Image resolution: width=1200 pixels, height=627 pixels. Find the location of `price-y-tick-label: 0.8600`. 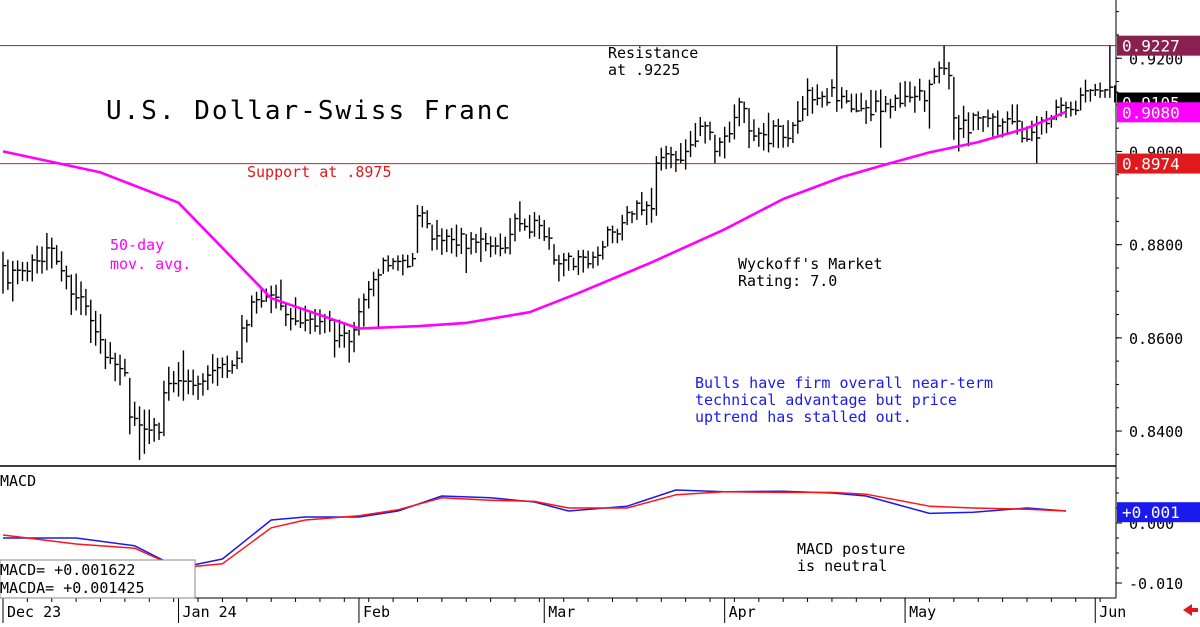

price-y-tick-label: 0.8600 is located at coordinates (1156, 339).